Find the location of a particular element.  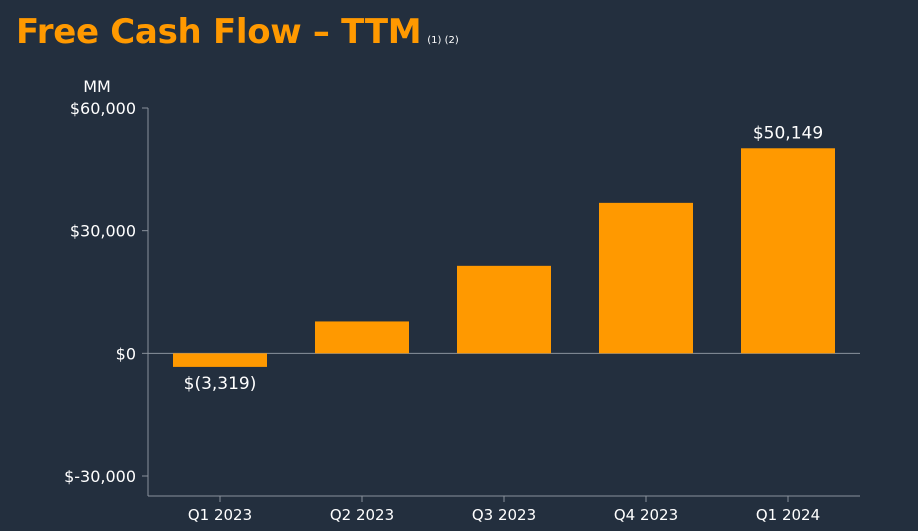

chart-title: Free Cash Flow – TTM (1) (2) is located at coordinates (237, 32).